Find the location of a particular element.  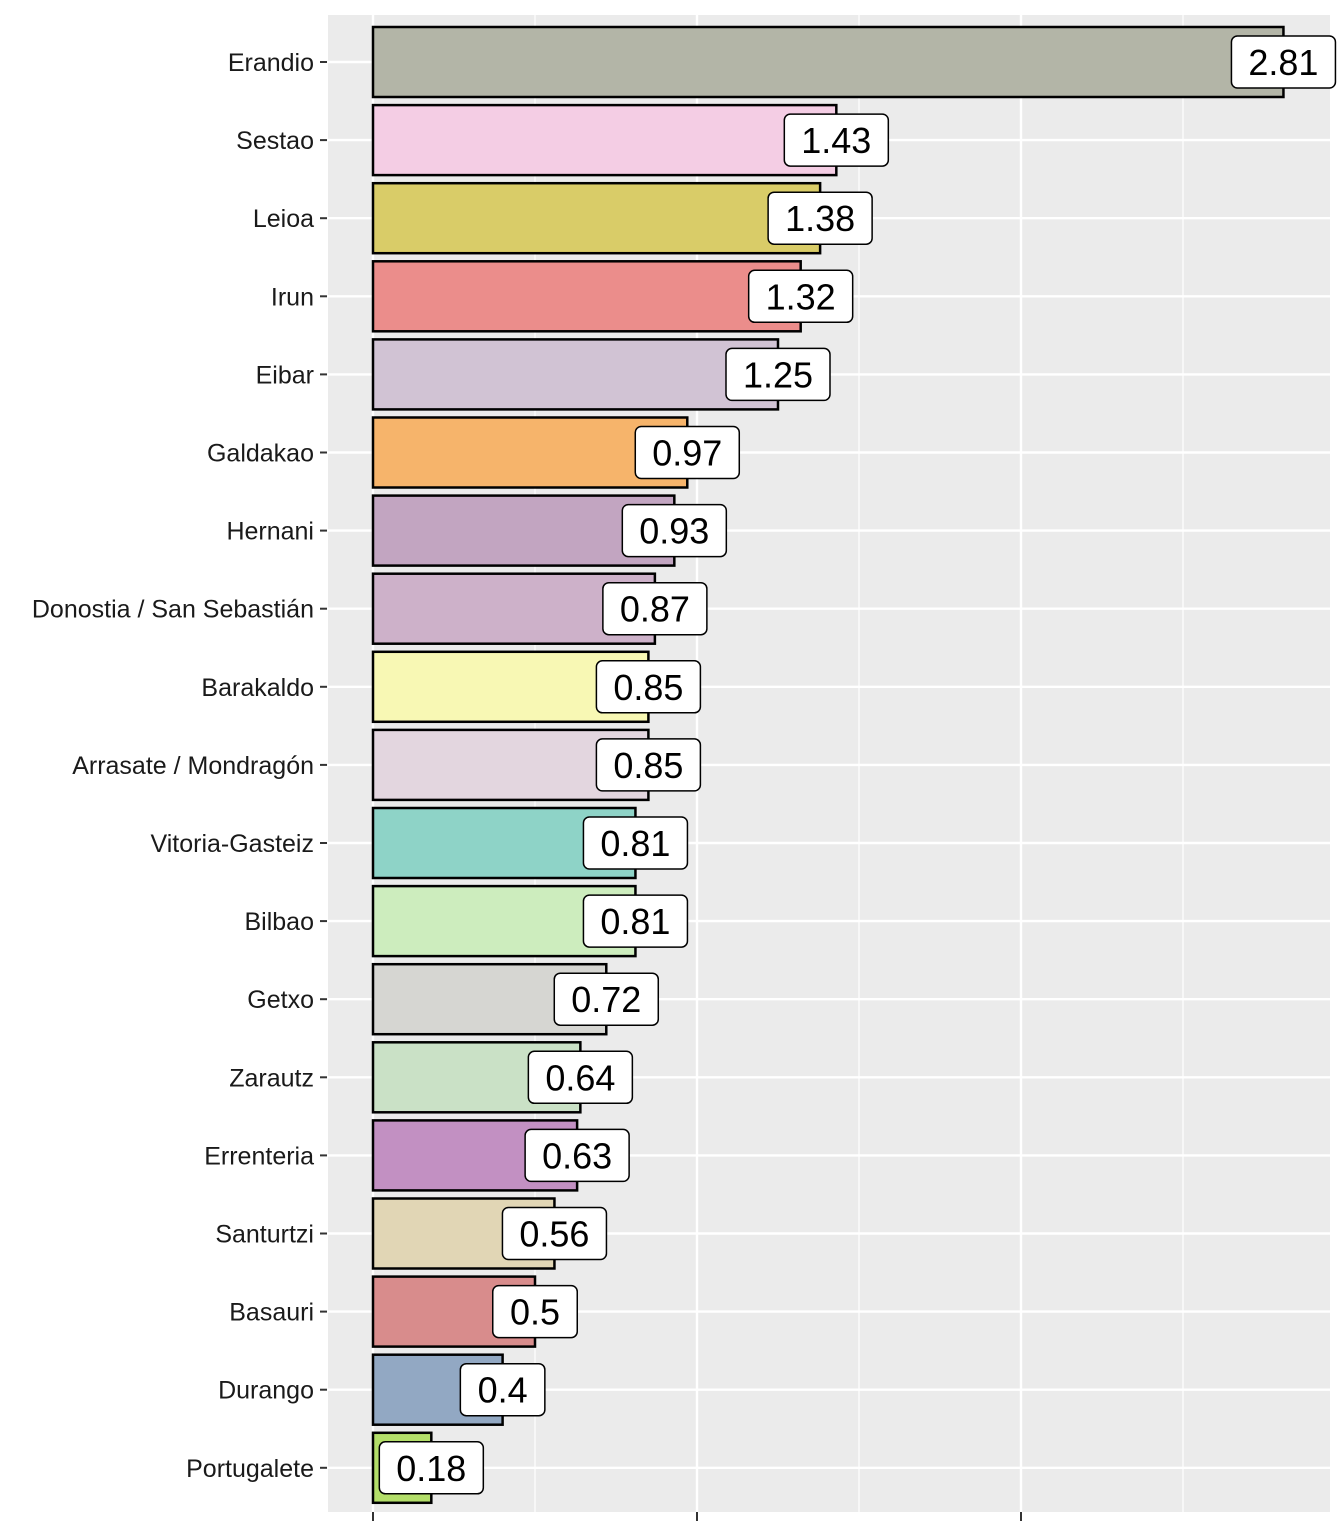

data-label-14: 0.63 is located at coordinates (577, 1155).